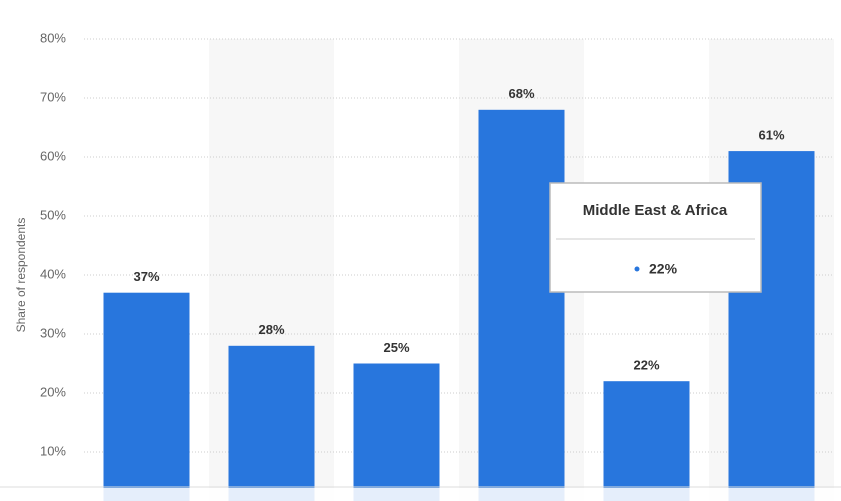 Image resolution: width=841 pixels, height=501 pixels. I want to click on y-tick-label: 60%, so click(53, 155).